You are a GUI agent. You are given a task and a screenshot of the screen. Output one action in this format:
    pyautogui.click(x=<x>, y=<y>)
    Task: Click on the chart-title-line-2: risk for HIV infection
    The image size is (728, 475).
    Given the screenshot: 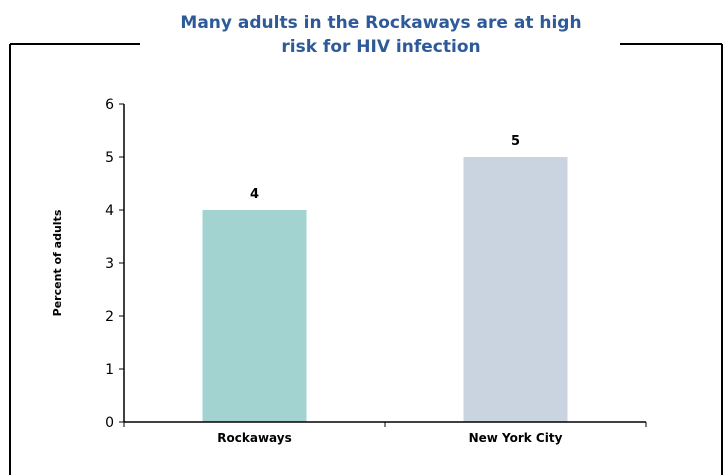 What is the action you would take?
    pyautogui.click(x=380, y=47)
    